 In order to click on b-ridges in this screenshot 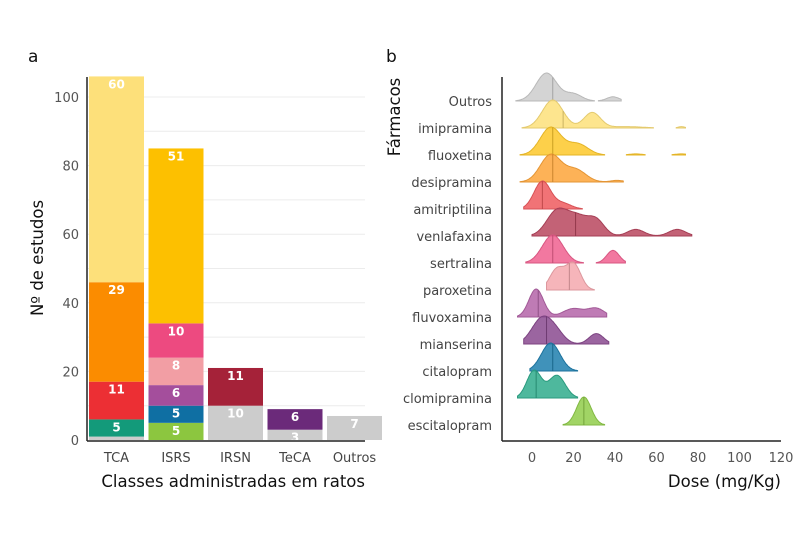, I will do `click(604, 249)`.